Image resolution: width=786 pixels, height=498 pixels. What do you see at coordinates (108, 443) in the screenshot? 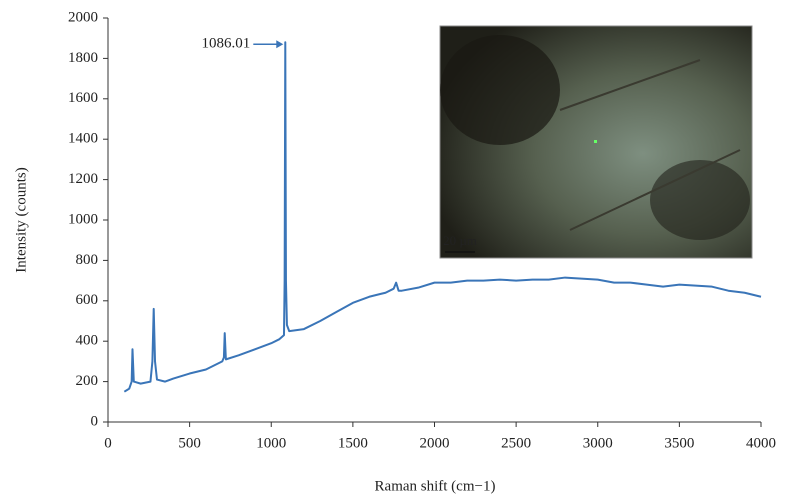
I see `x-tick-label: 0` at bounding box center [108, 443].